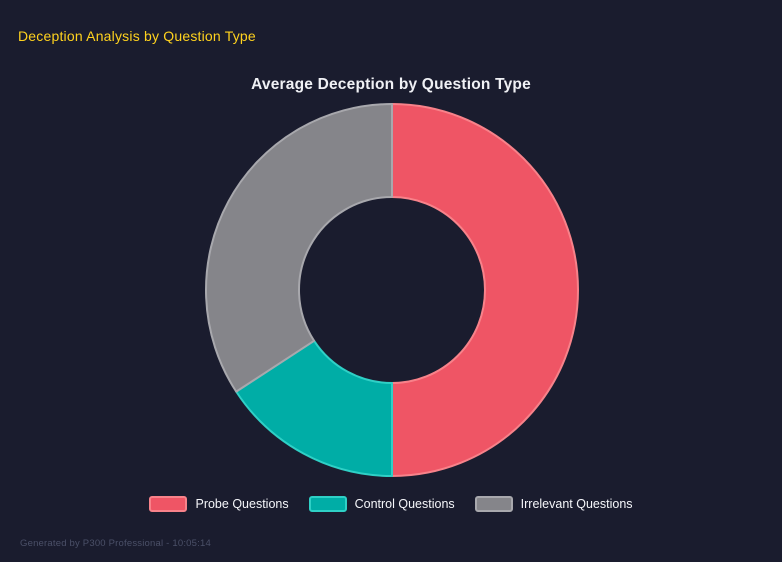 Image resolution: width=782 pixels, height=562 pixels. What do you see at coordinates (314, 408) in the screenshot?
I see `donut-segment-control-questions` at bounding box center [314, 408].